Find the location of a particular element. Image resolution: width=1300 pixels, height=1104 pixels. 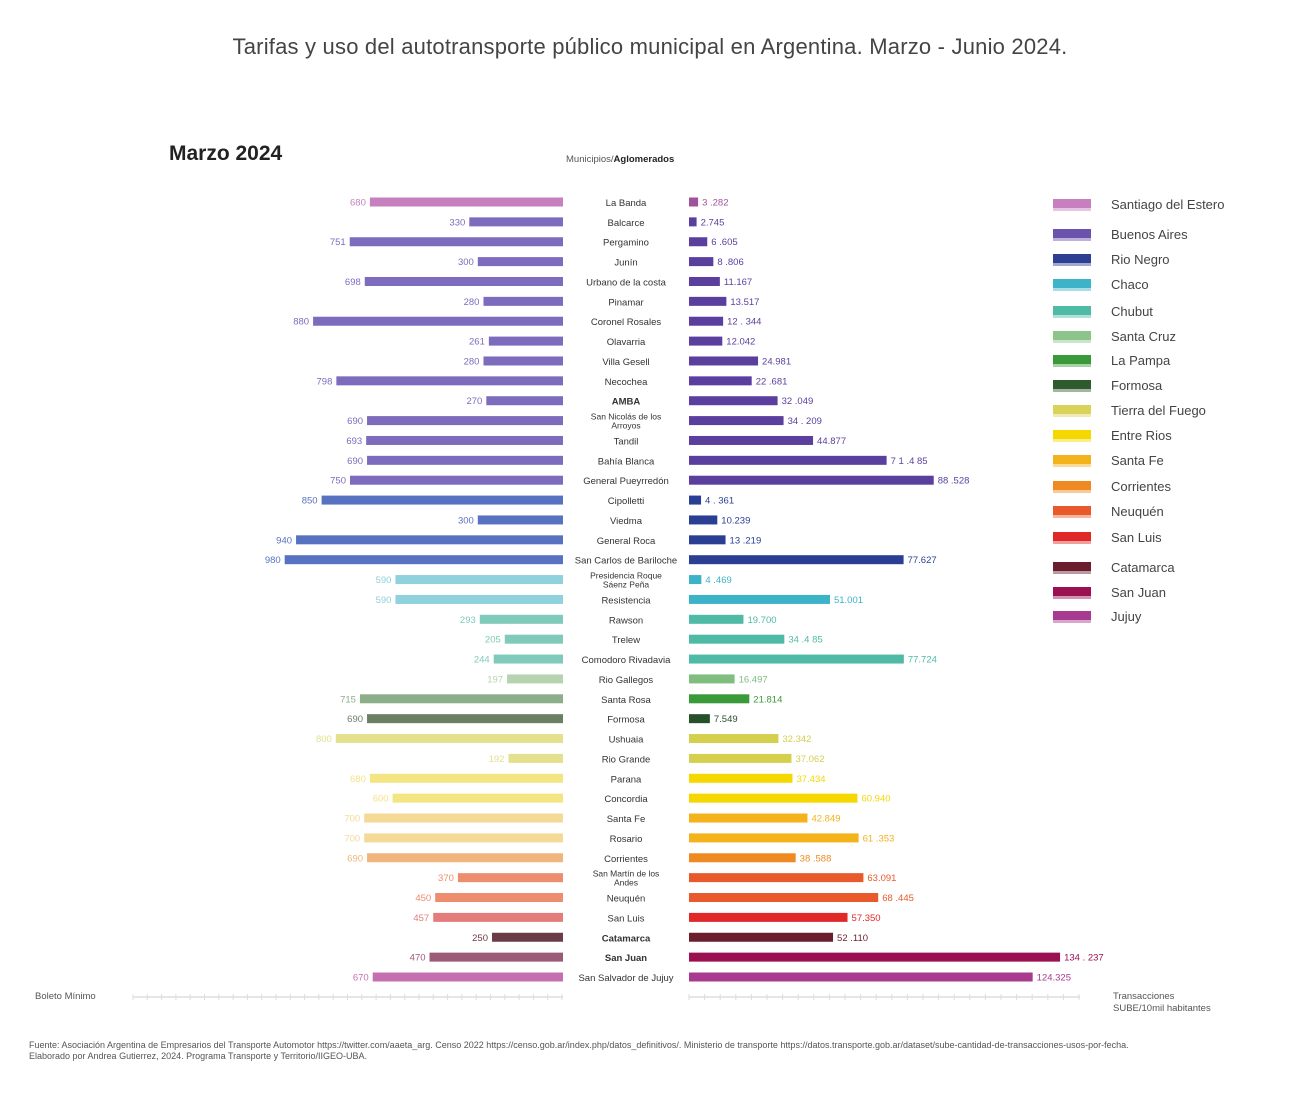

left-axis-label: Boleto Mínimo is located at coordinates (65, 996).